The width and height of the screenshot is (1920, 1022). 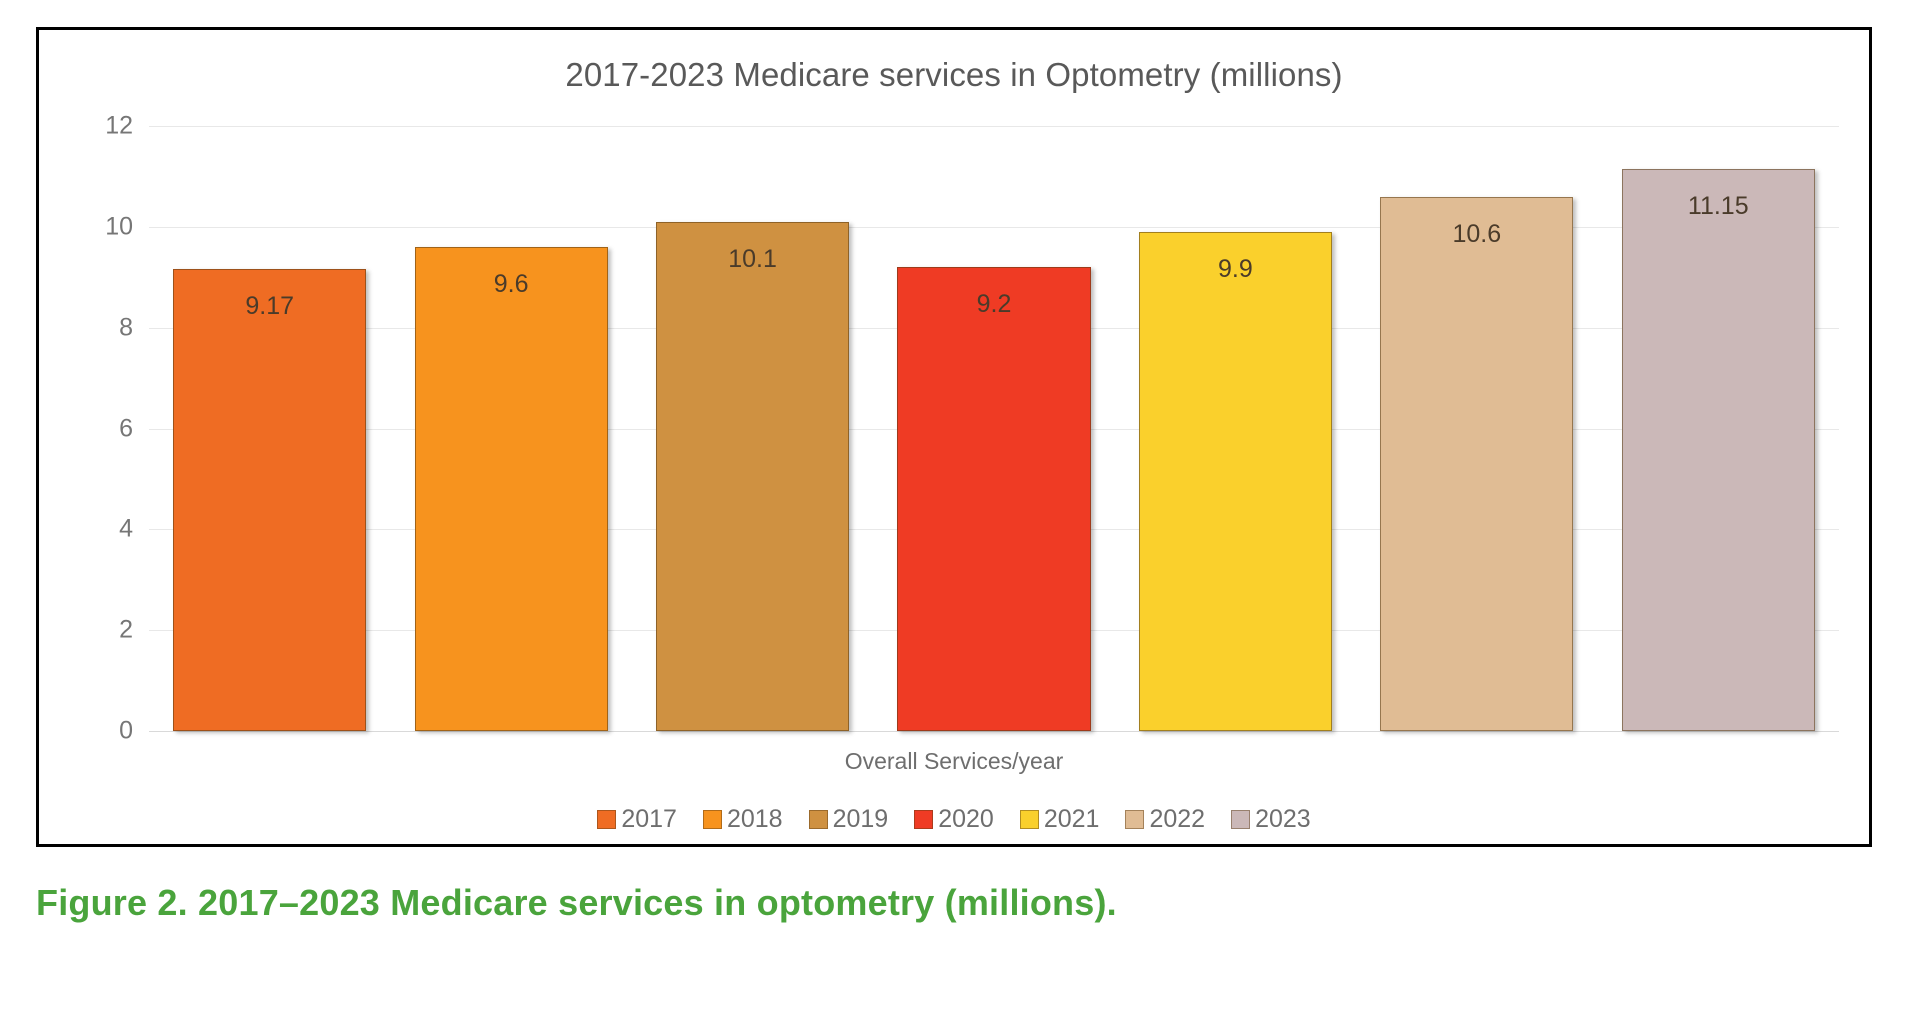 I want to click on y-axis-tick-label: 8, so click(x=126, y=327).